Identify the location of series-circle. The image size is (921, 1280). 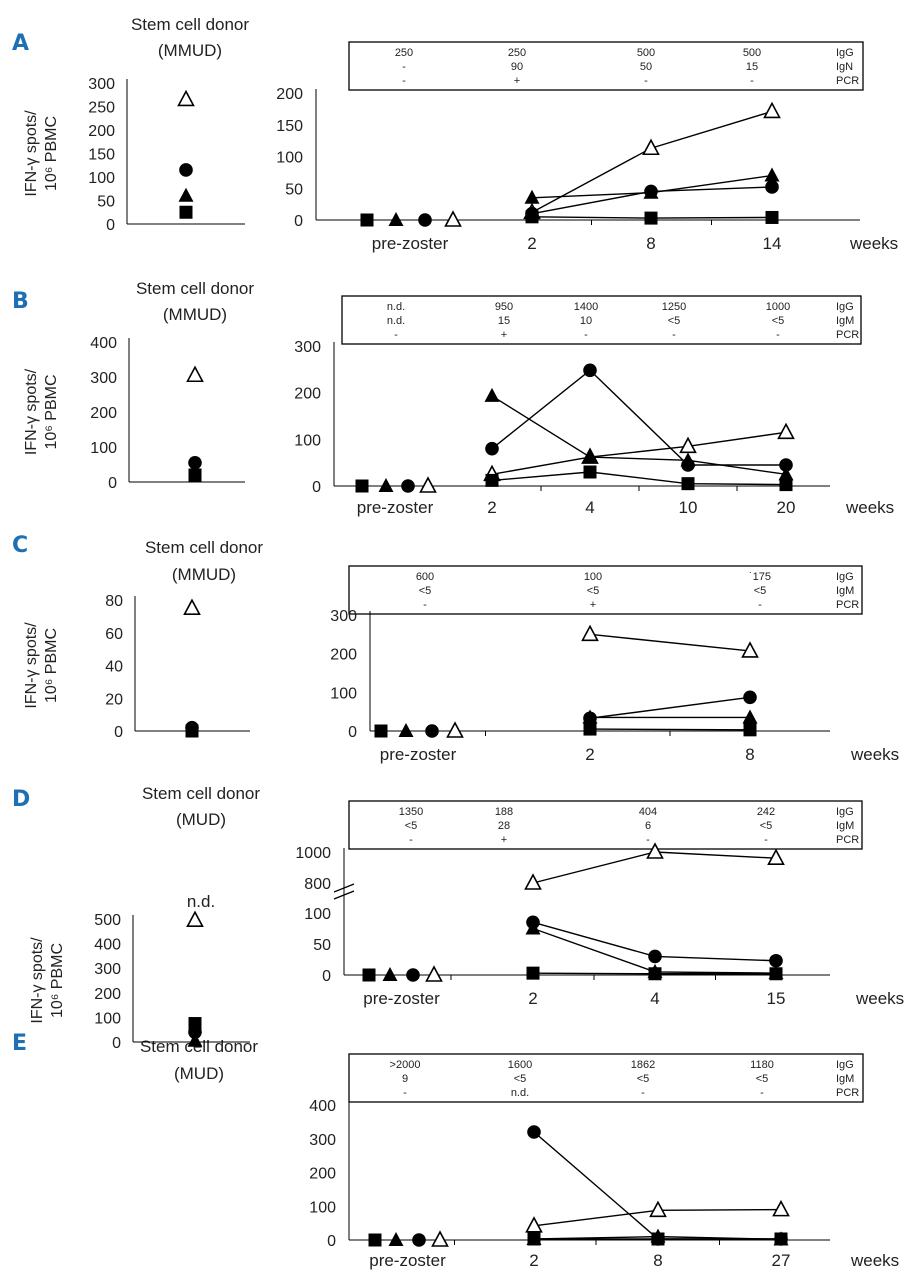
(654, 941).